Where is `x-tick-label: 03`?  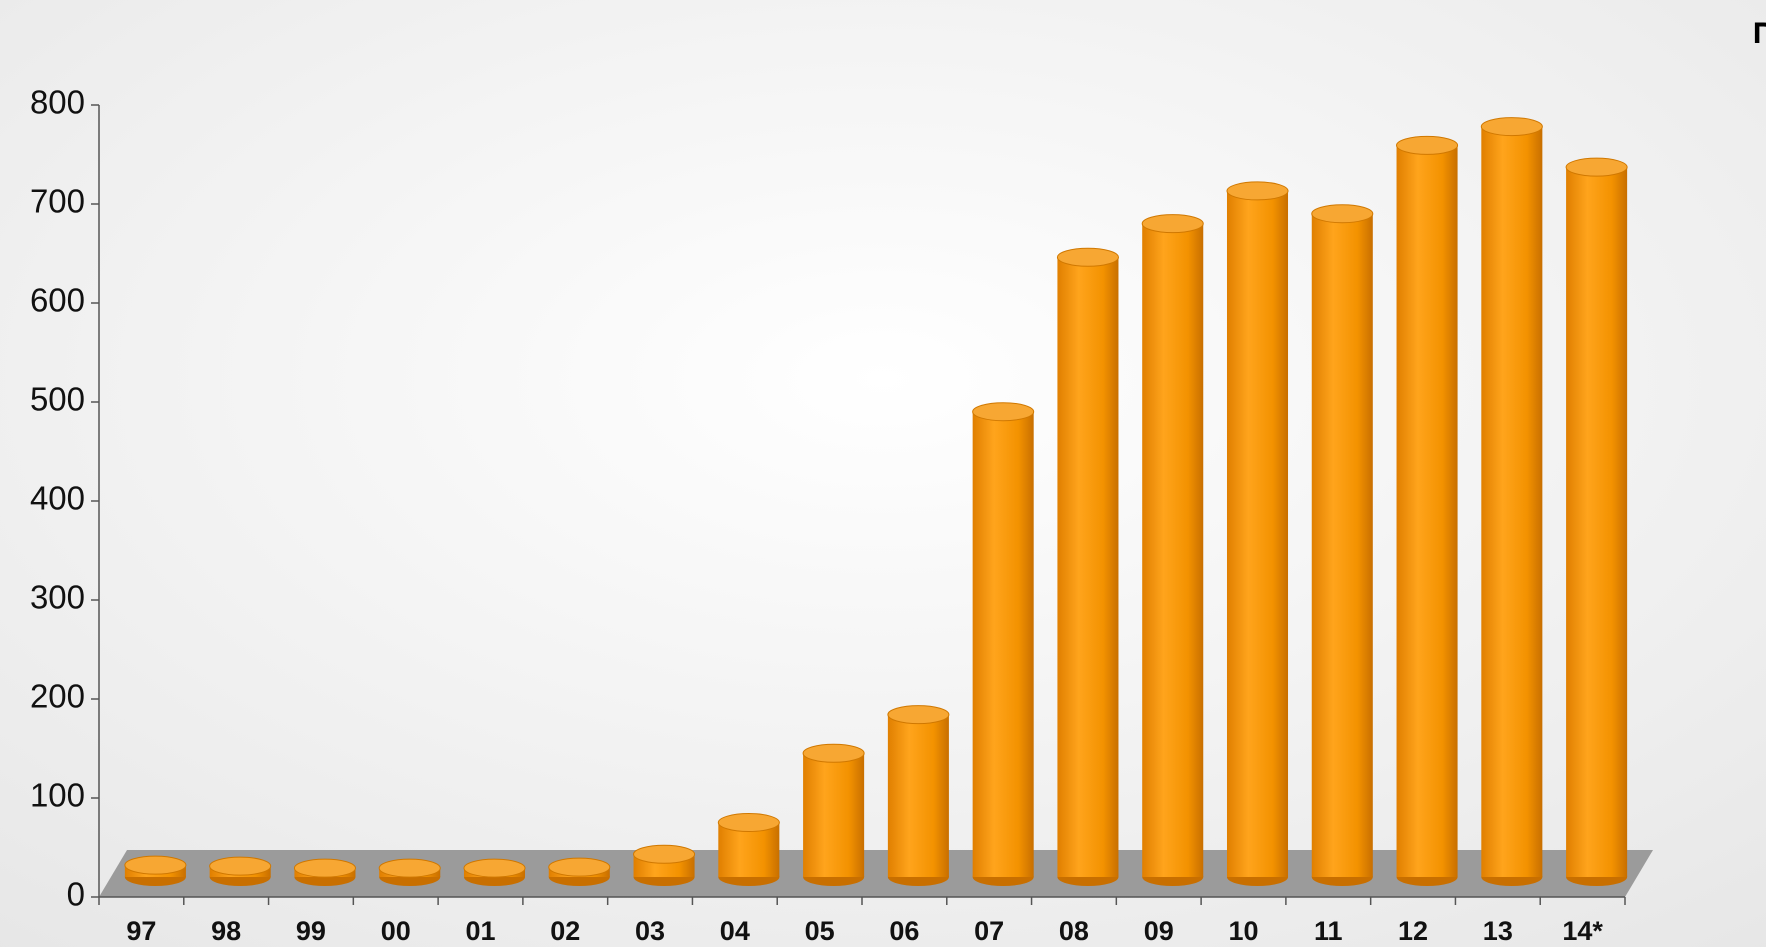 x-tick-label: 03 is located at coordinates (650, 931).